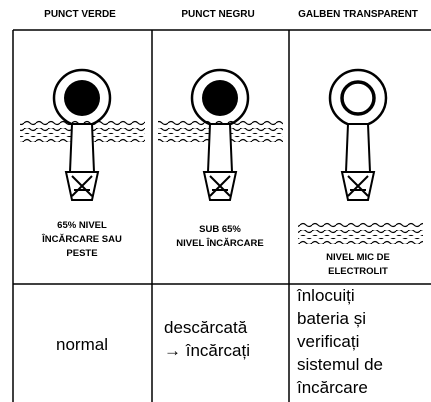  I want to click on column-header: PUNCT VERDE, so click(80, 14).